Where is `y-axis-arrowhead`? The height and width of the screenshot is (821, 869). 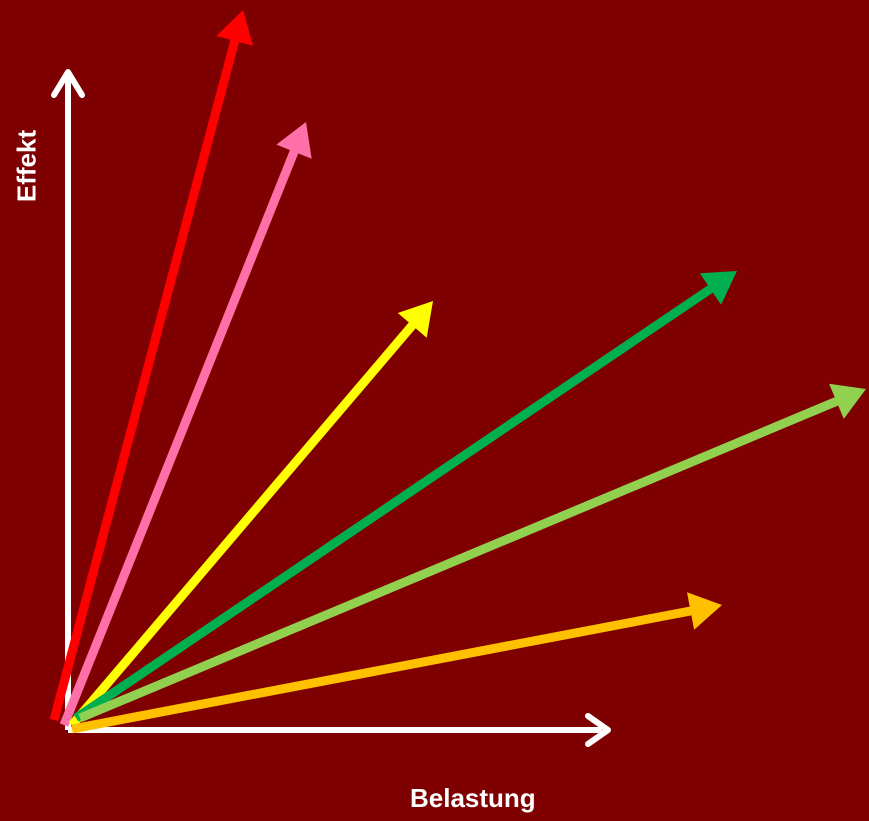
y-axis-arrowhead is located at coordinates (68, 83).